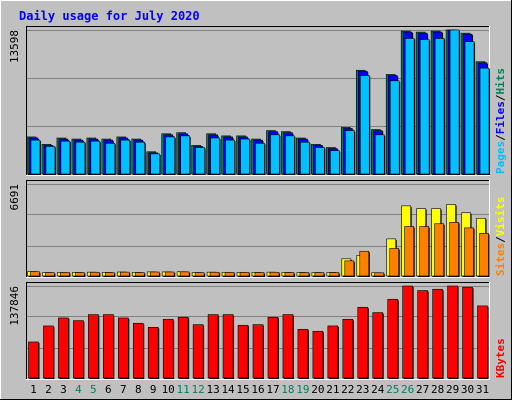 The width and height of the screenshot is (512, 400). Describe the element at coordinates (14, 306) in the screenshot. I see `y-max-label: 137846` at that location.